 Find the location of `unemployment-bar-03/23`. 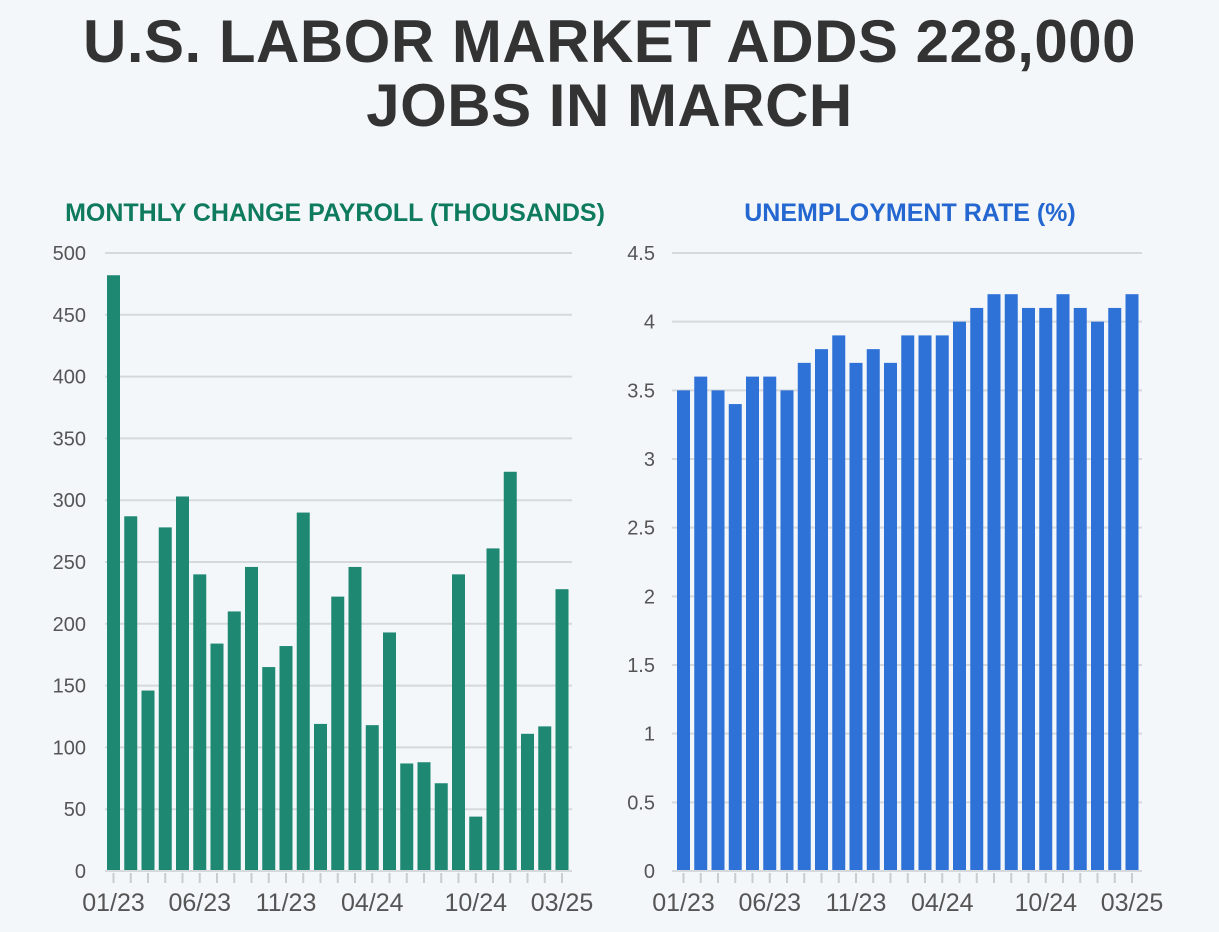

unemployment-bar-03/23 is located at coordinates (718, 630).